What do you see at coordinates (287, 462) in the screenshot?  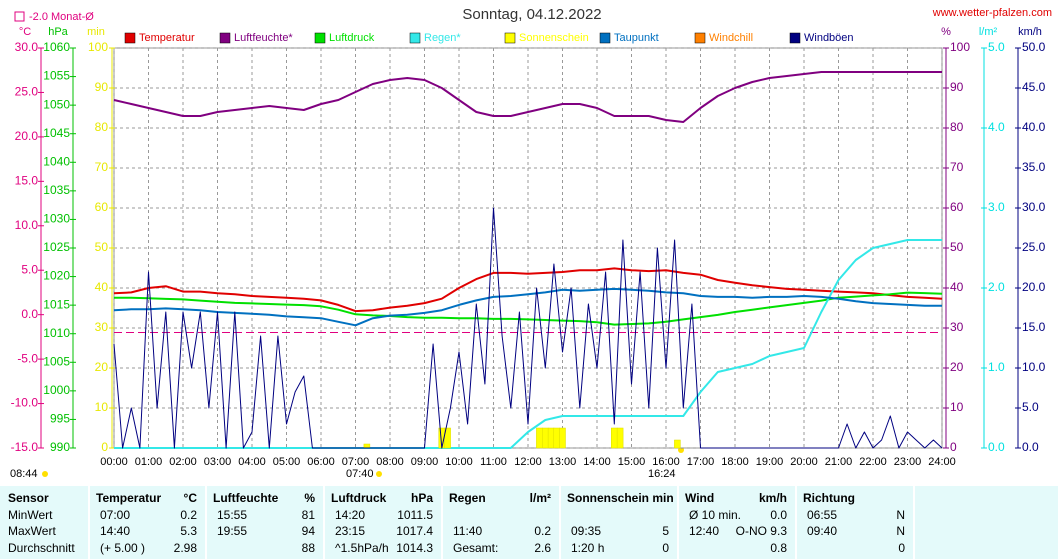 I see `x-tick-label: 05:00` at bounding box center [287, 462].